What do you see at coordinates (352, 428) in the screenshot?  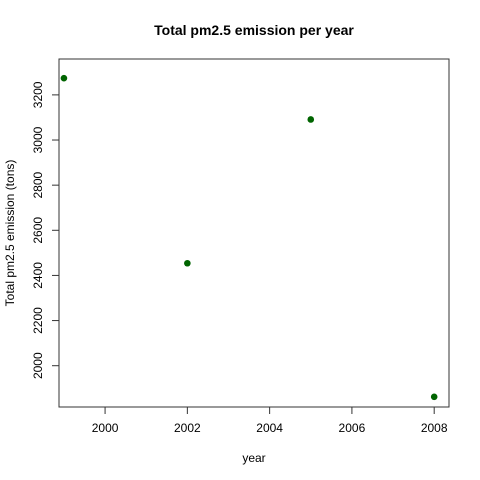 I see `x-tick-label: 2006` at bounding box center [352, 428].